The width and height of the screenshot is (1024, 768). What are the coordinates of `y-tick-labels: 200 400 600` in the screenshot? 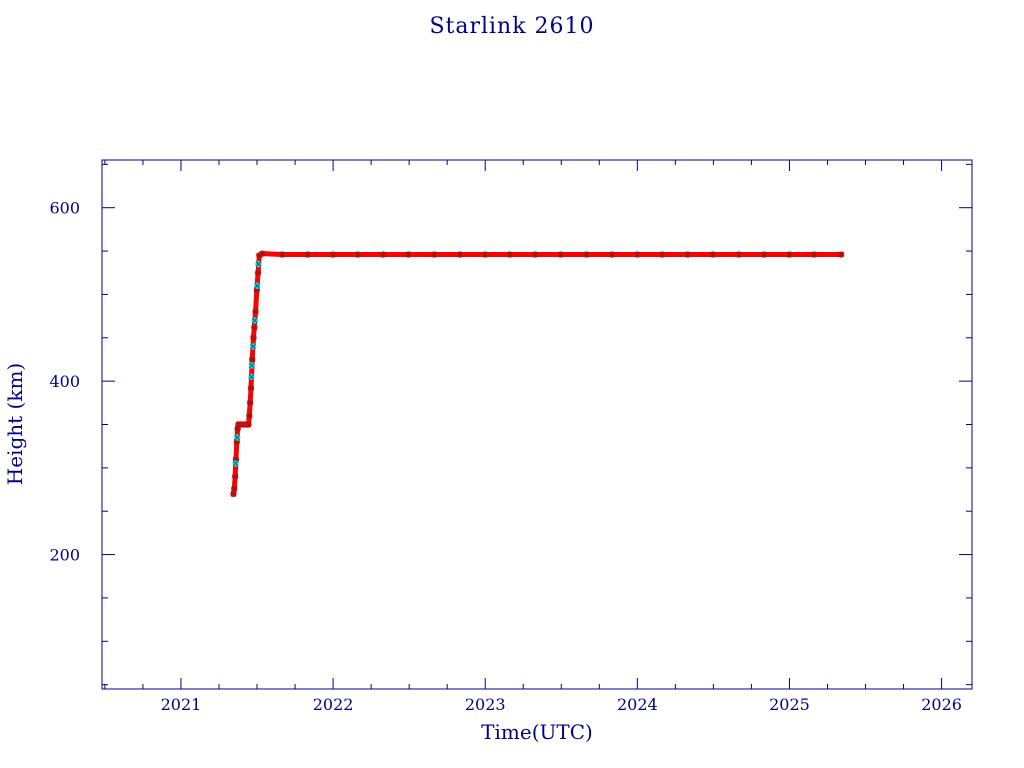 It's located at (64, 382).